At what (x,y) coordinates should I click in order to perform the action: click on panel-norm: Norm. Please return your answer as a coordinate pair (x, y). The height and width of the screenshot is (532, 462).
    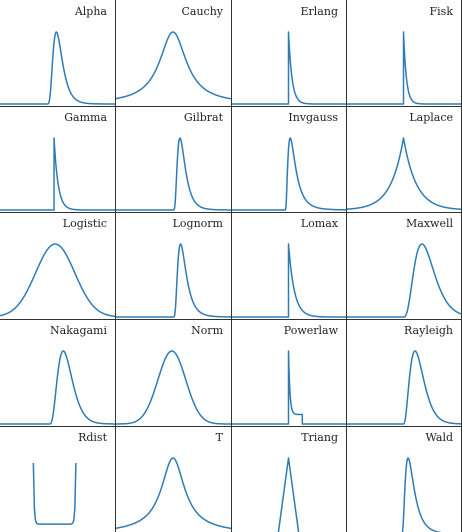
    Looking at the image, I should click on (173, 374).